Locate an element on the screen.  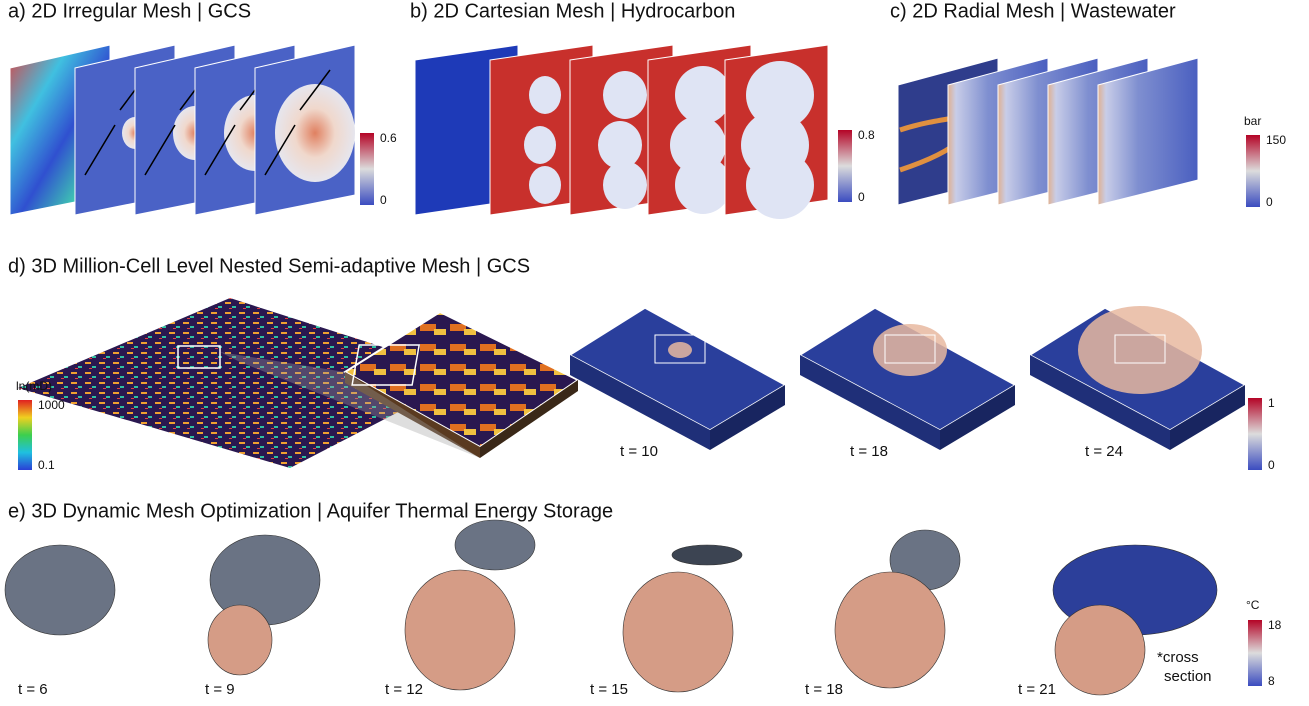
sheet is located at coordinates (1148, 131).